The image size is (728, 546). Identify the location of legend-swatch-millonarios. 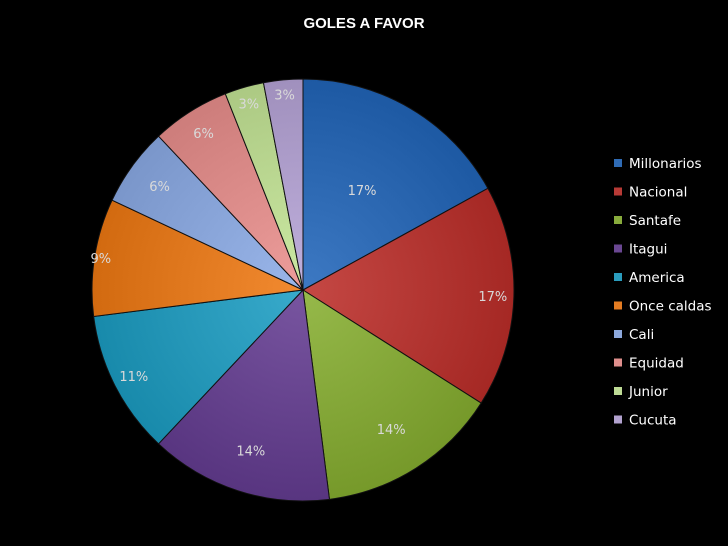
(618, 163).